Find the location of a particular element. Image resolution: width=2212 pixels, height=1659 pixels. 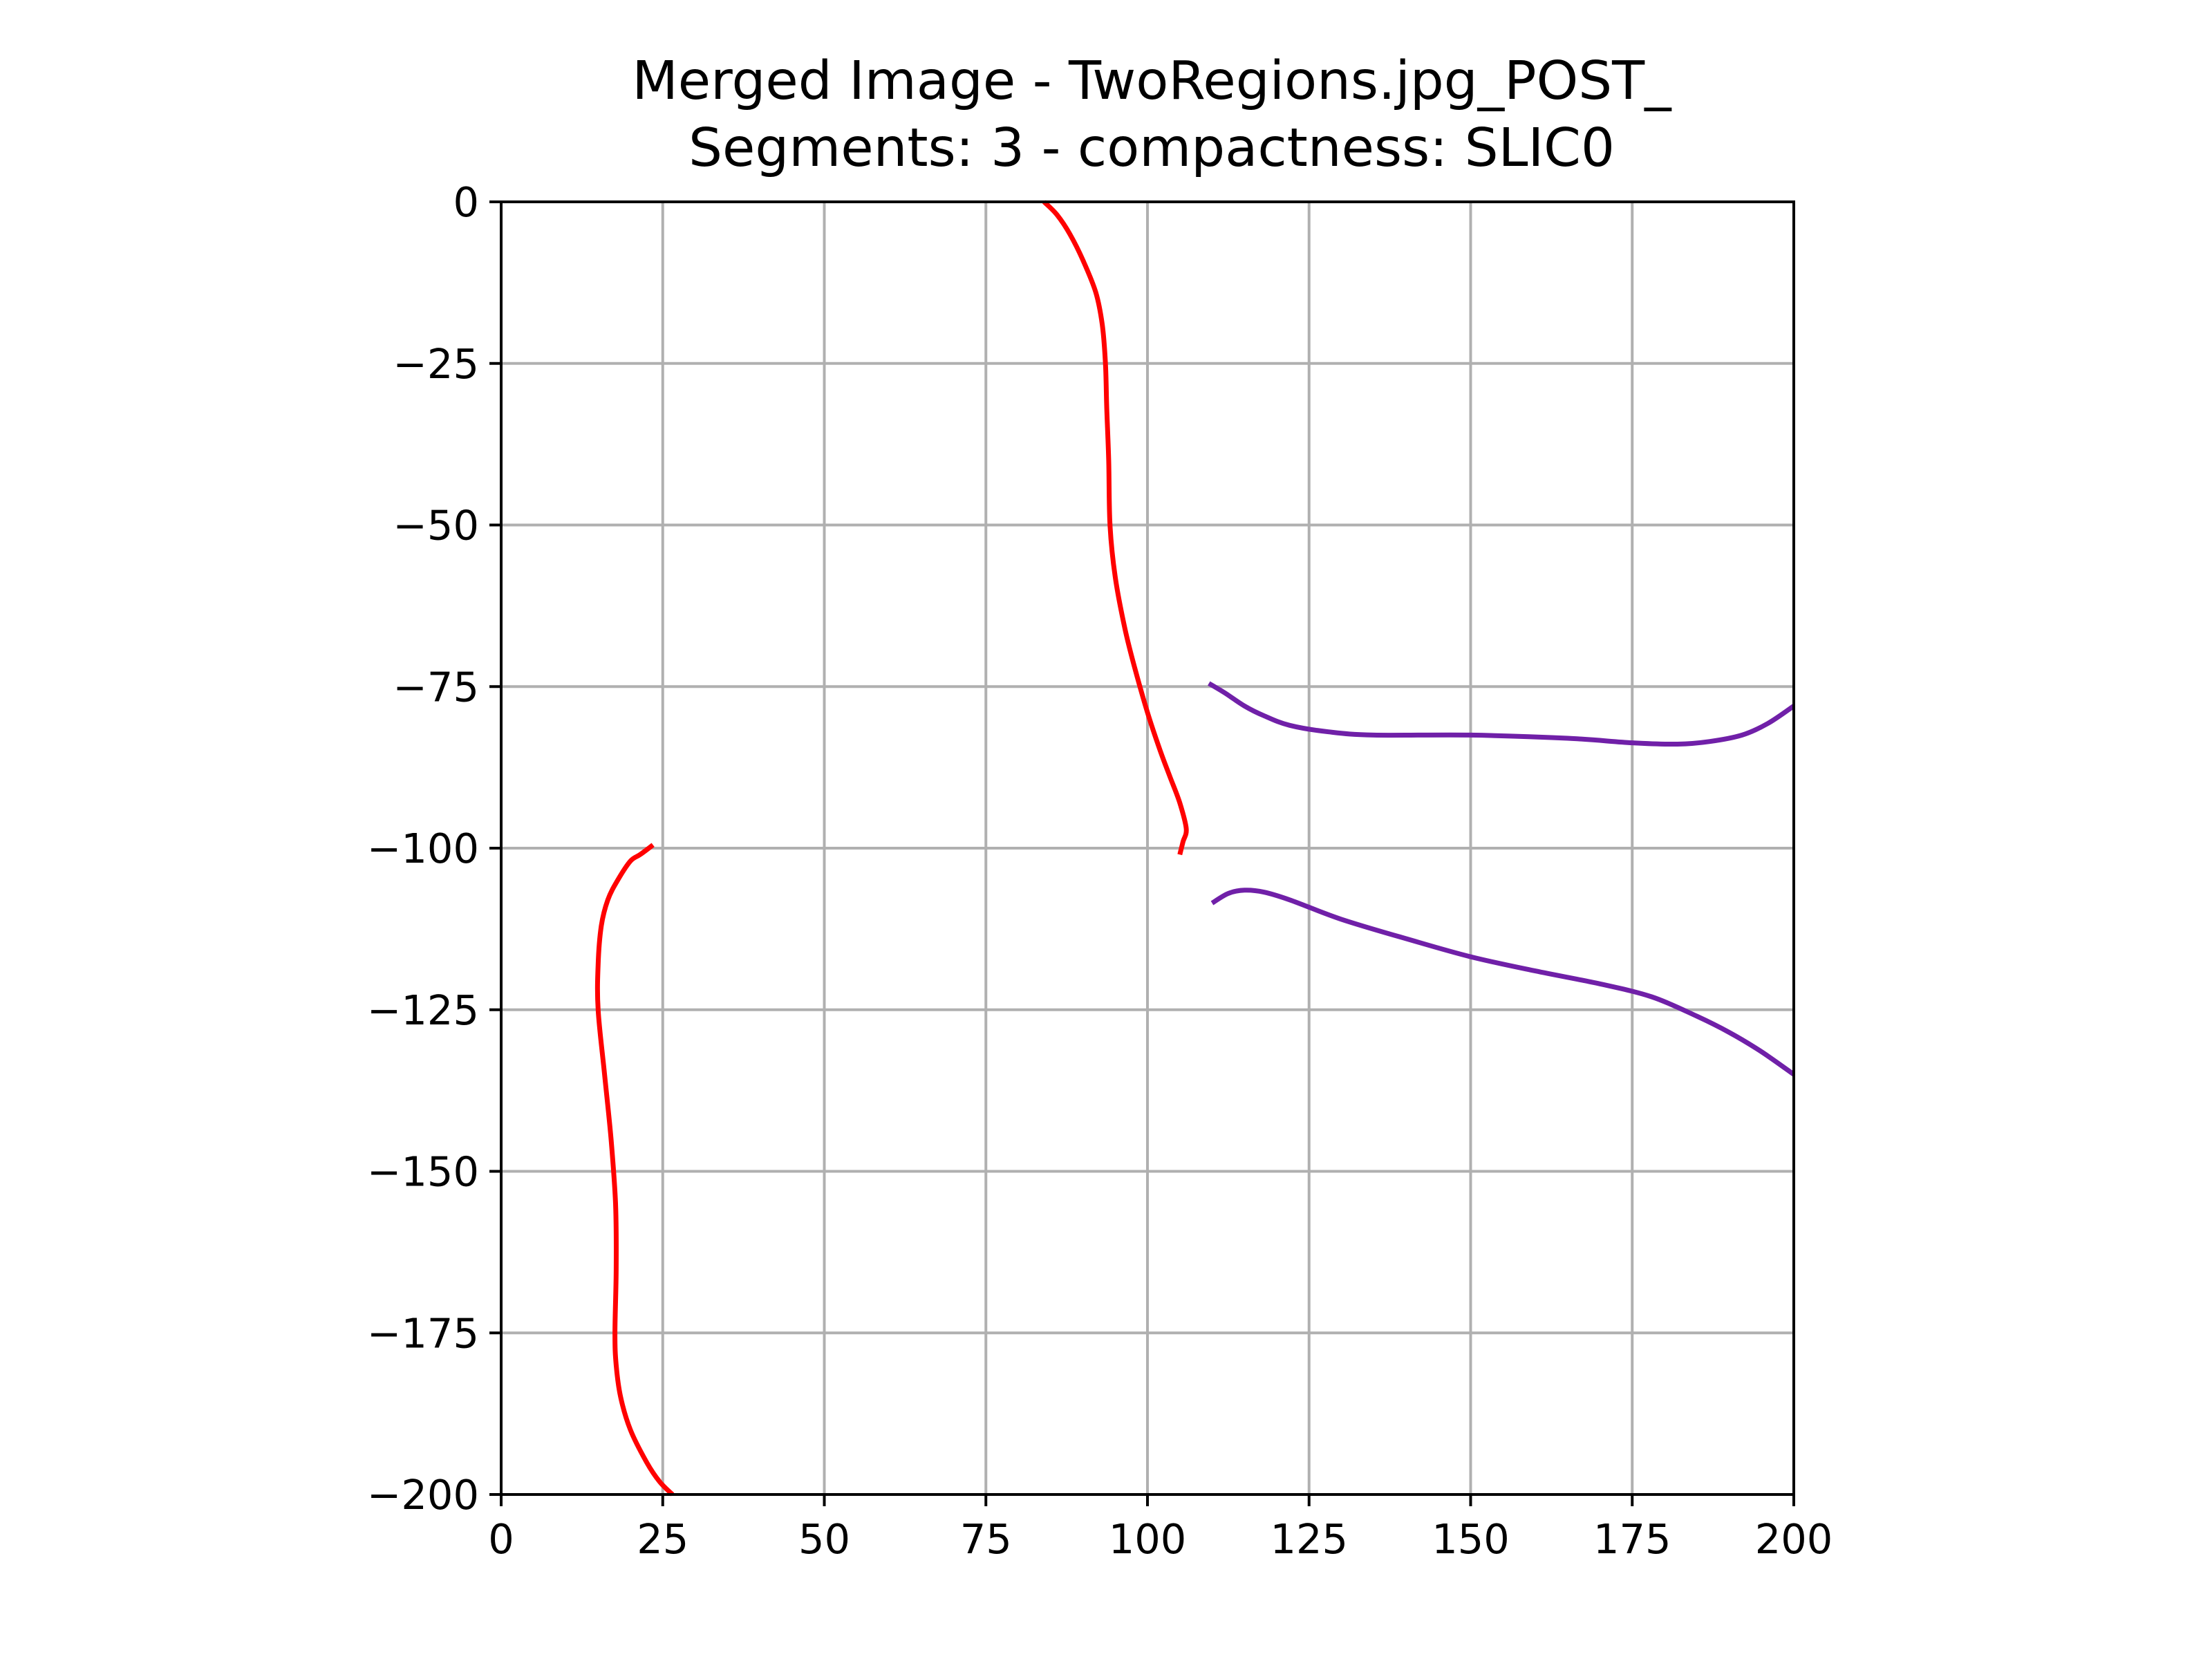

chart-subtitle: Segments: 3 - compactness: SLIC0 is located at coordinates (1152, 148).